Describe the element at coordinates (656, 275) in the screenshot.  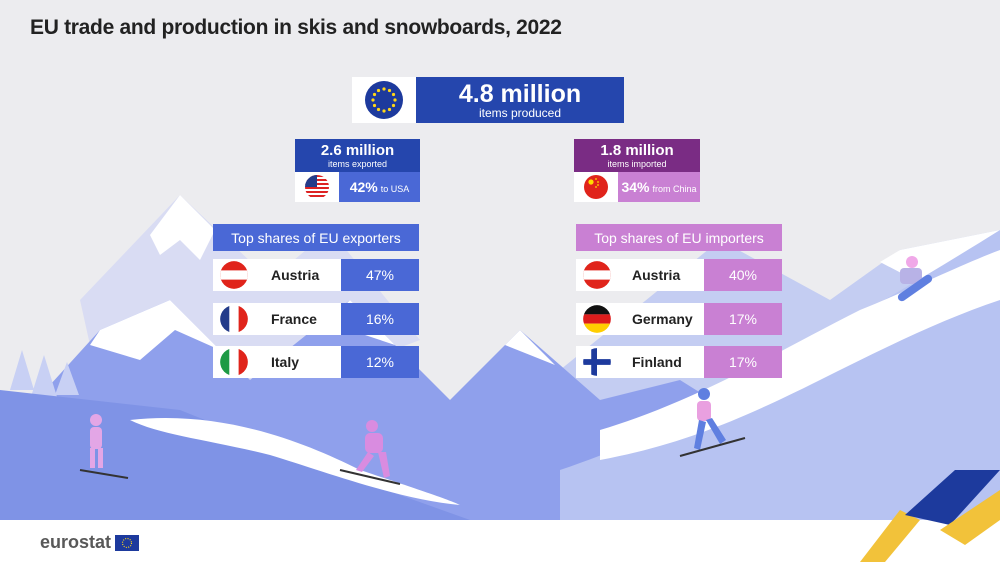
I see `importer-country: Austria` at that location.